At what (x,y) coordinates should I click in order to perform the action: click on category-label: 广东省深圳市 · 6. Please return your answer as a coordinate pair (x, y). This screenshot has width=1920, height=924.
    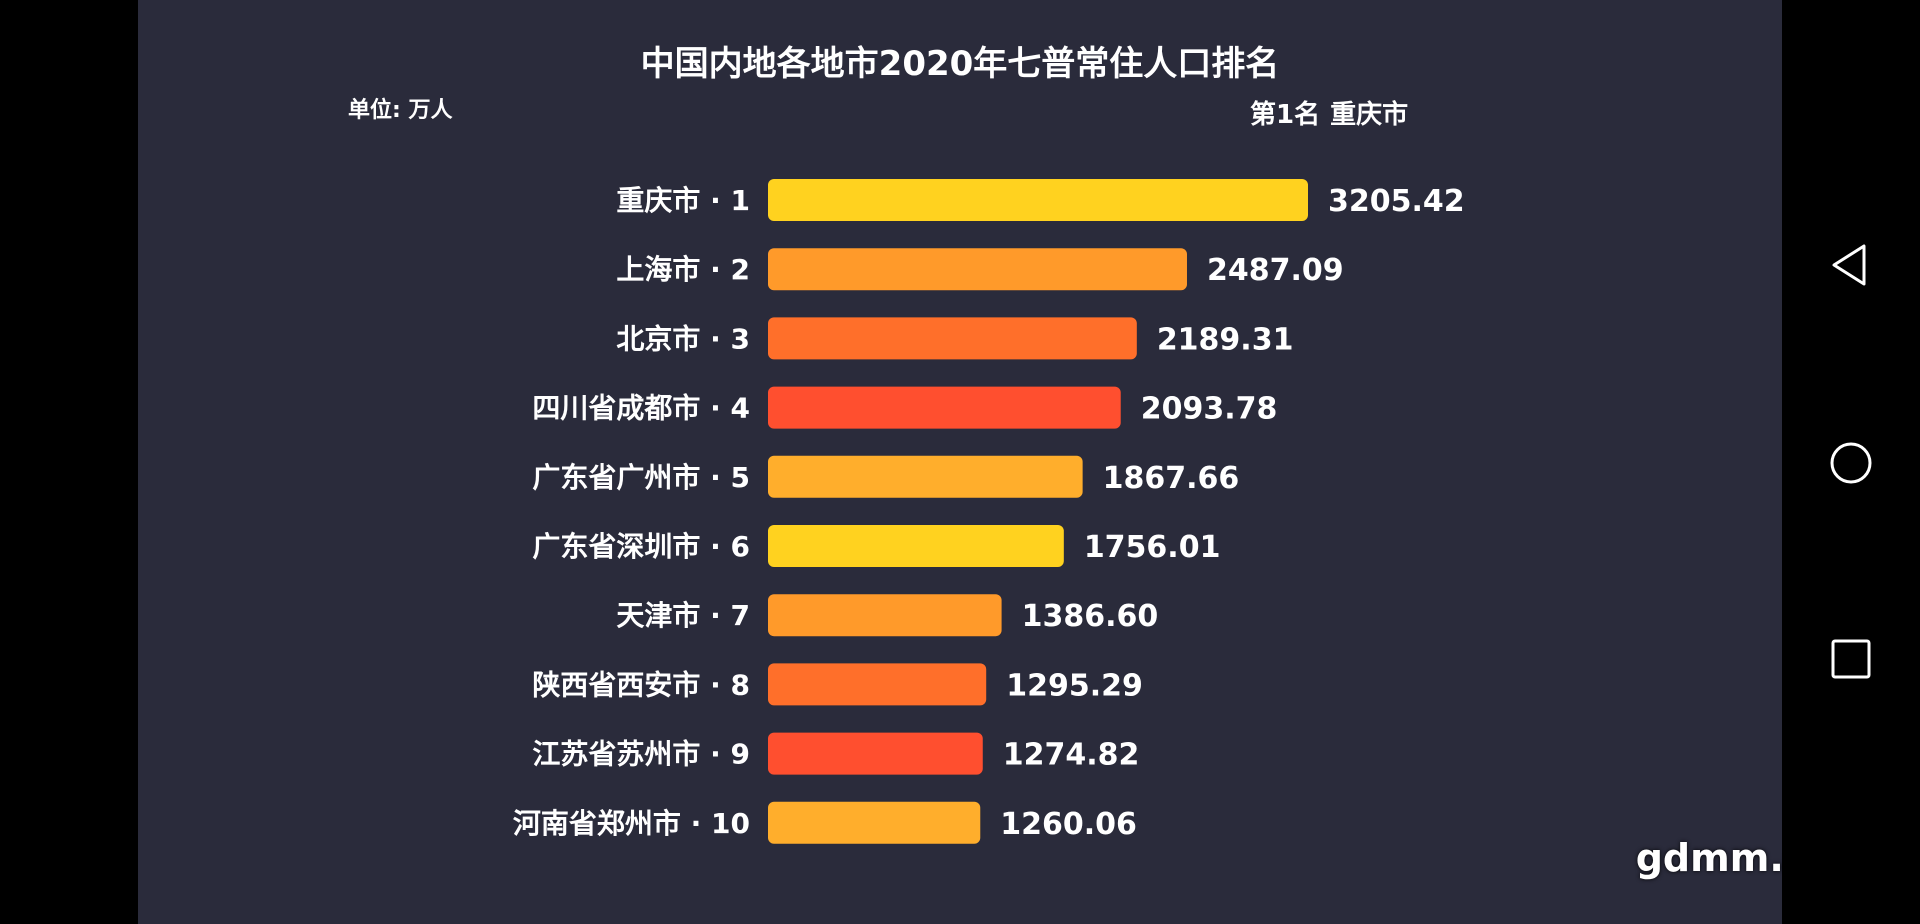
    Looking at the image, I should click on (641, 546).